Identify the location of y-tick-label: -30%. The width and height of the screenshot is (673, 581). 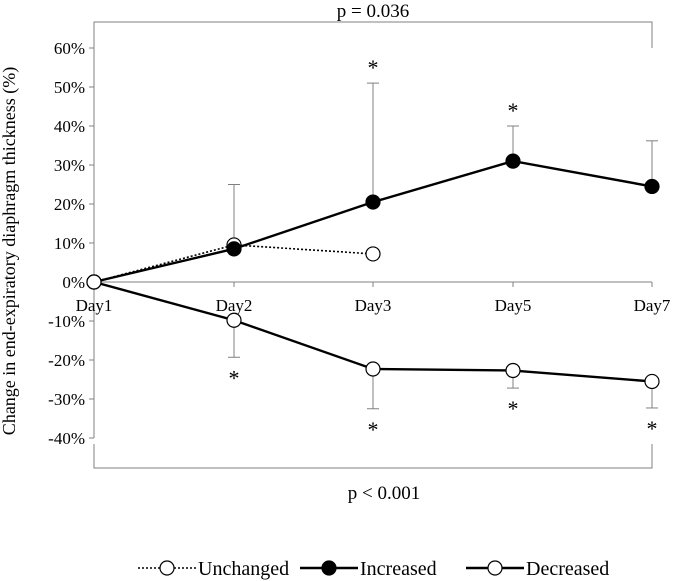
(66, 399).